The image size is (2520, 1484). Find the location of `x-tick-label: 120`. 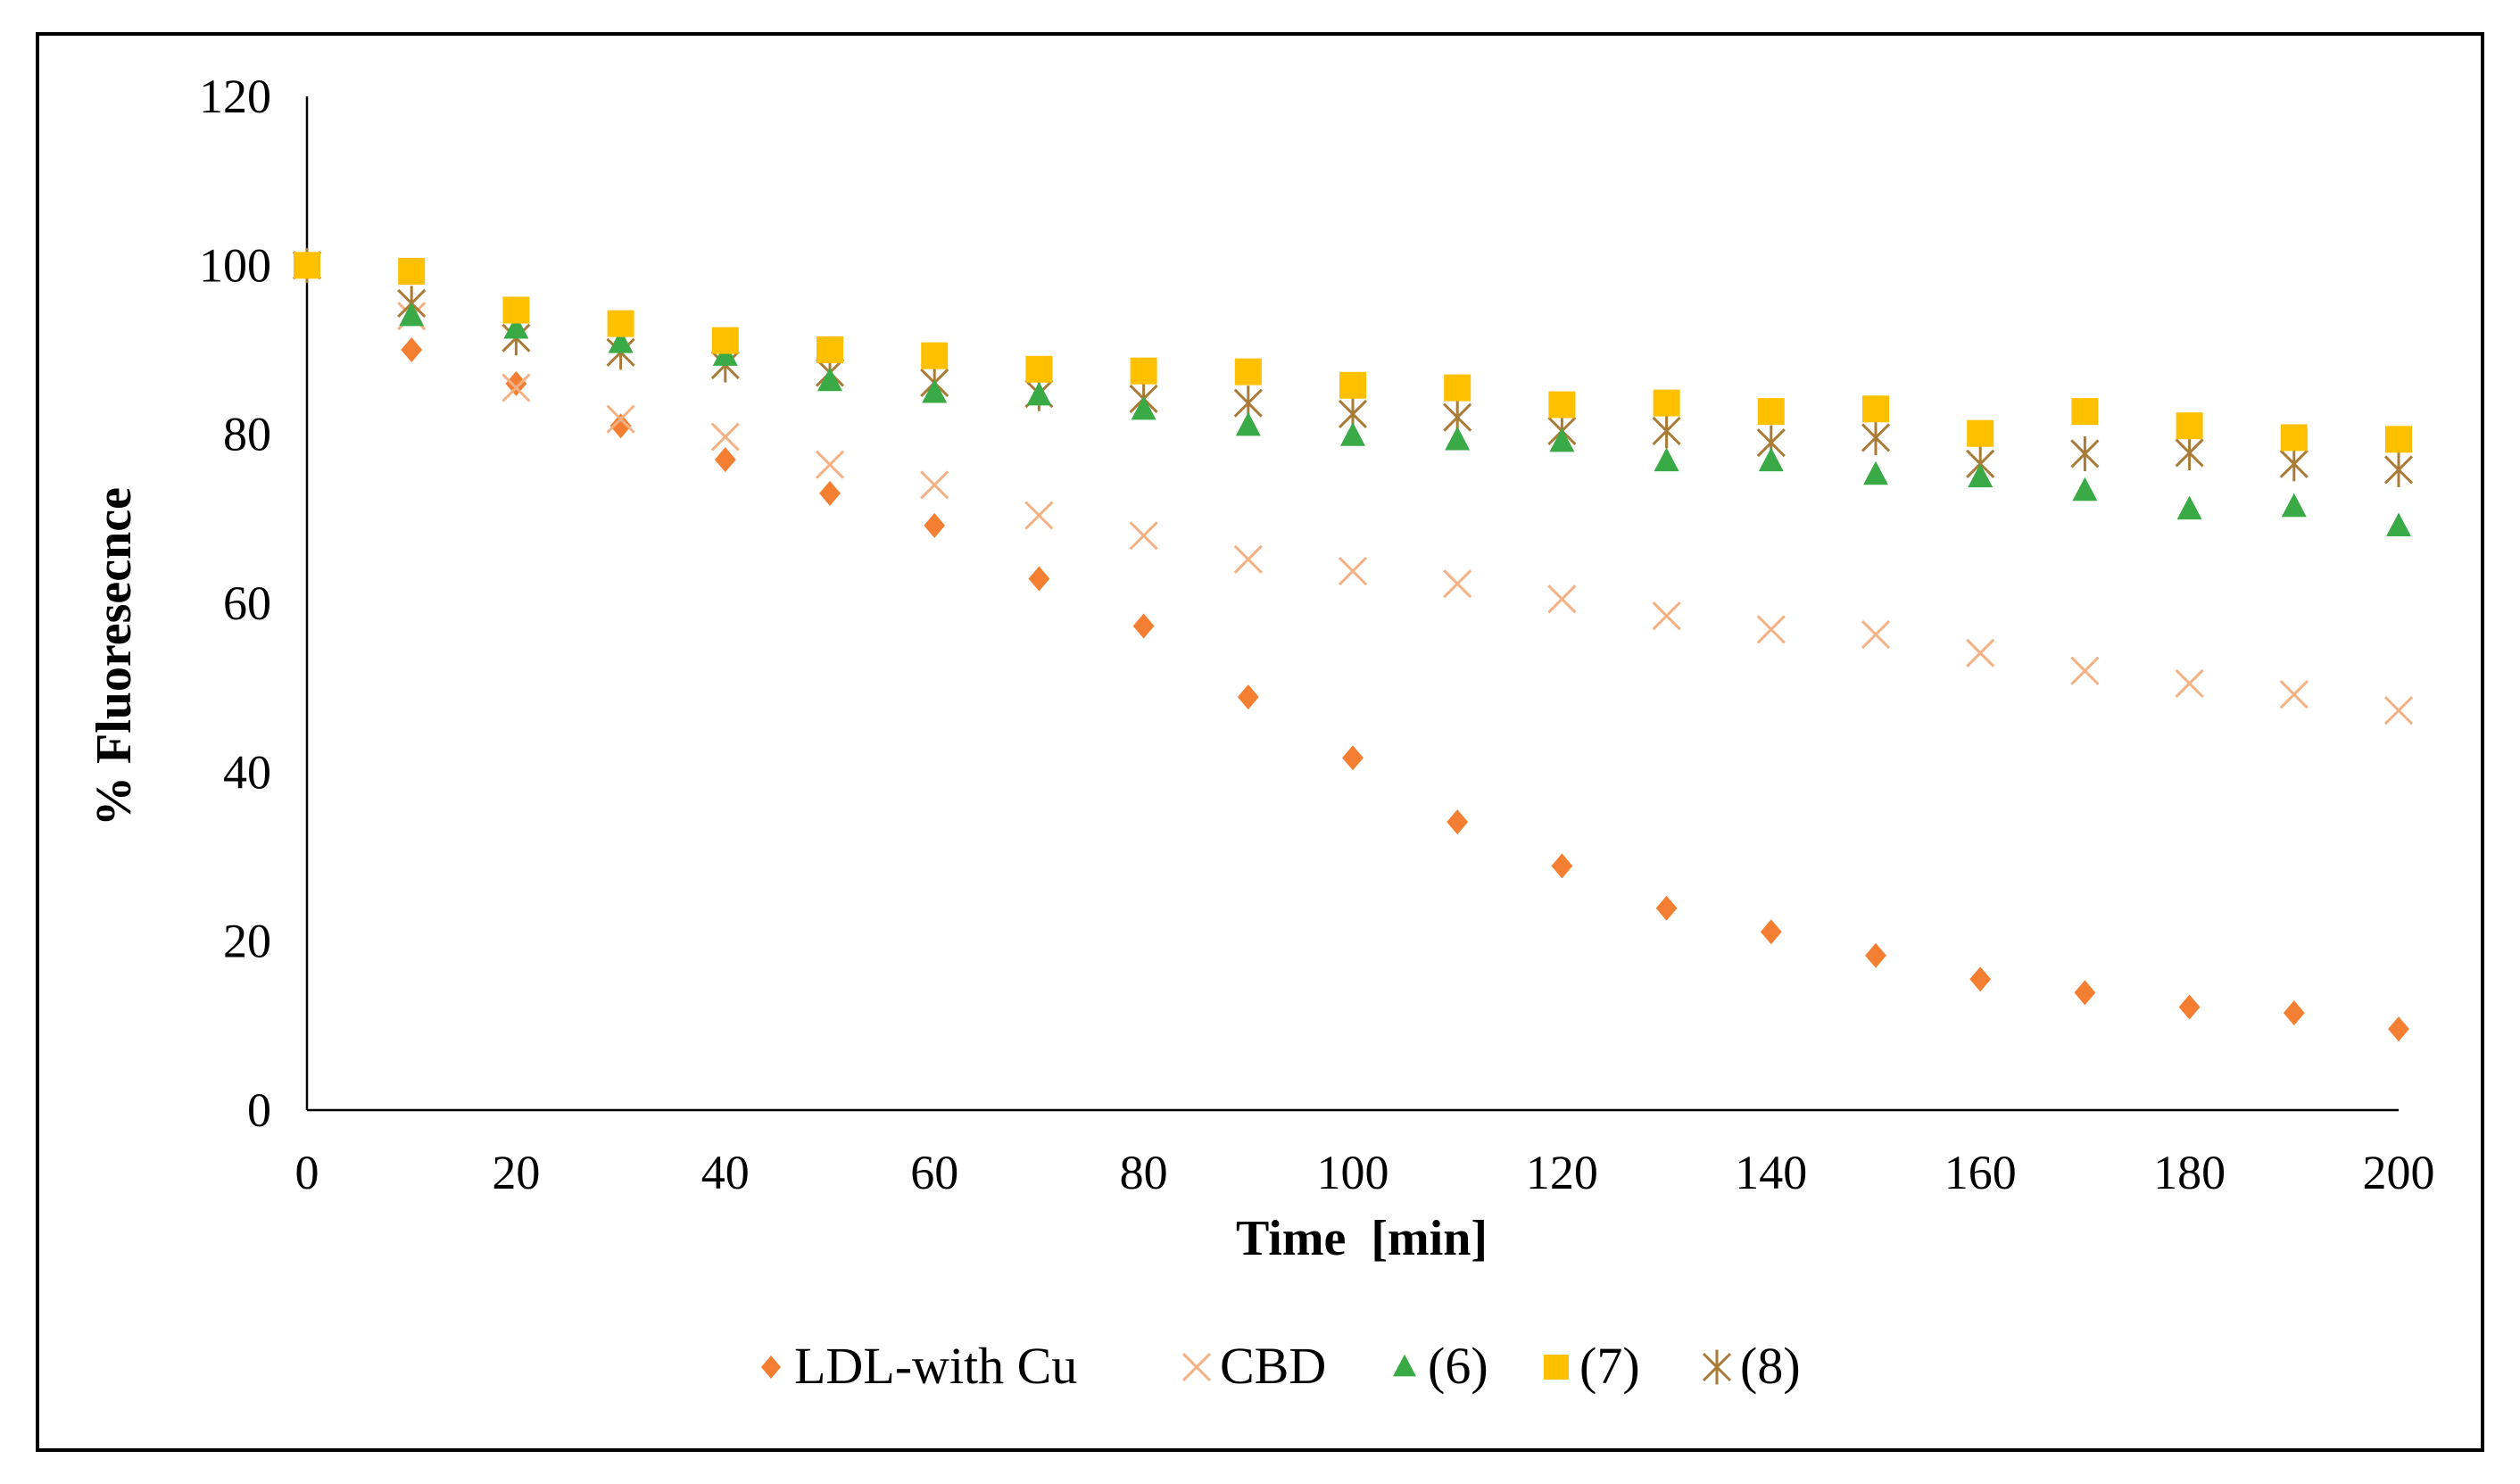

x-tick-label: 120 is located at coordinates (1562, 1172).